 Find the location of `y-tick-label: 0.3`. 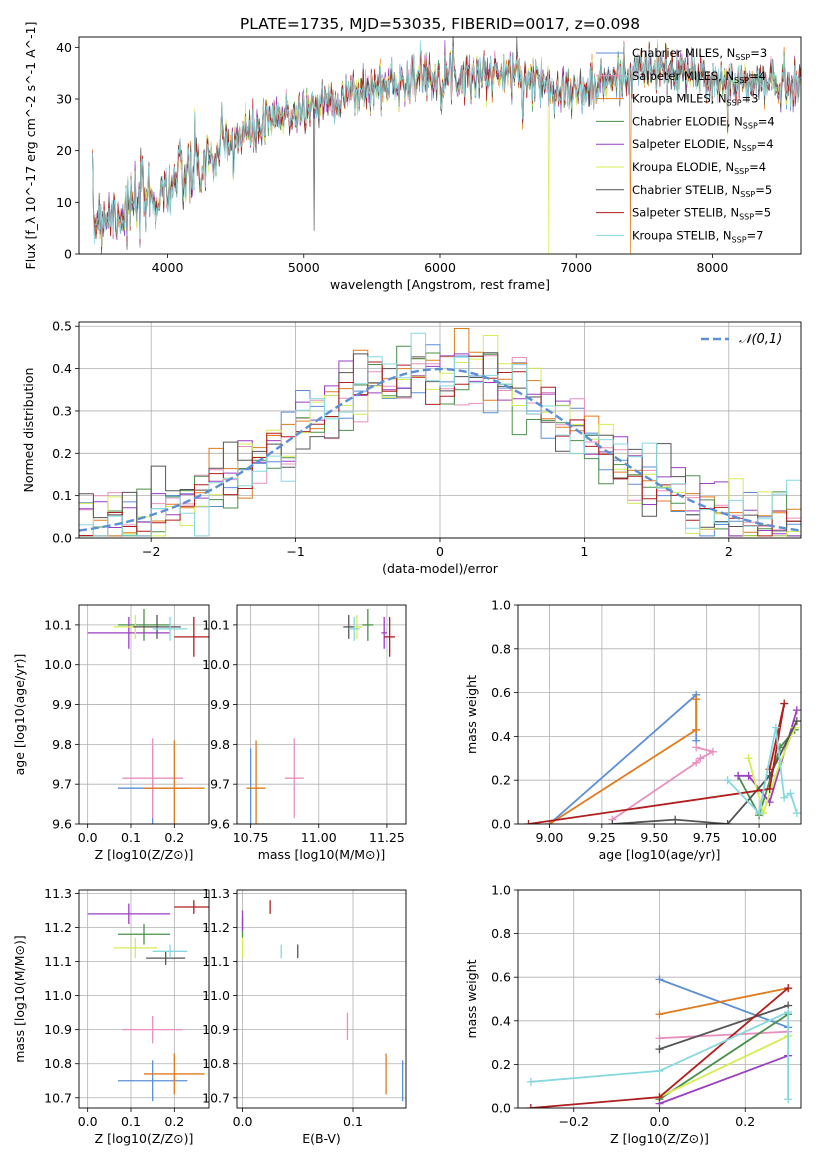

y-tick-label: 0.3 is located at coordinates (62, 410).